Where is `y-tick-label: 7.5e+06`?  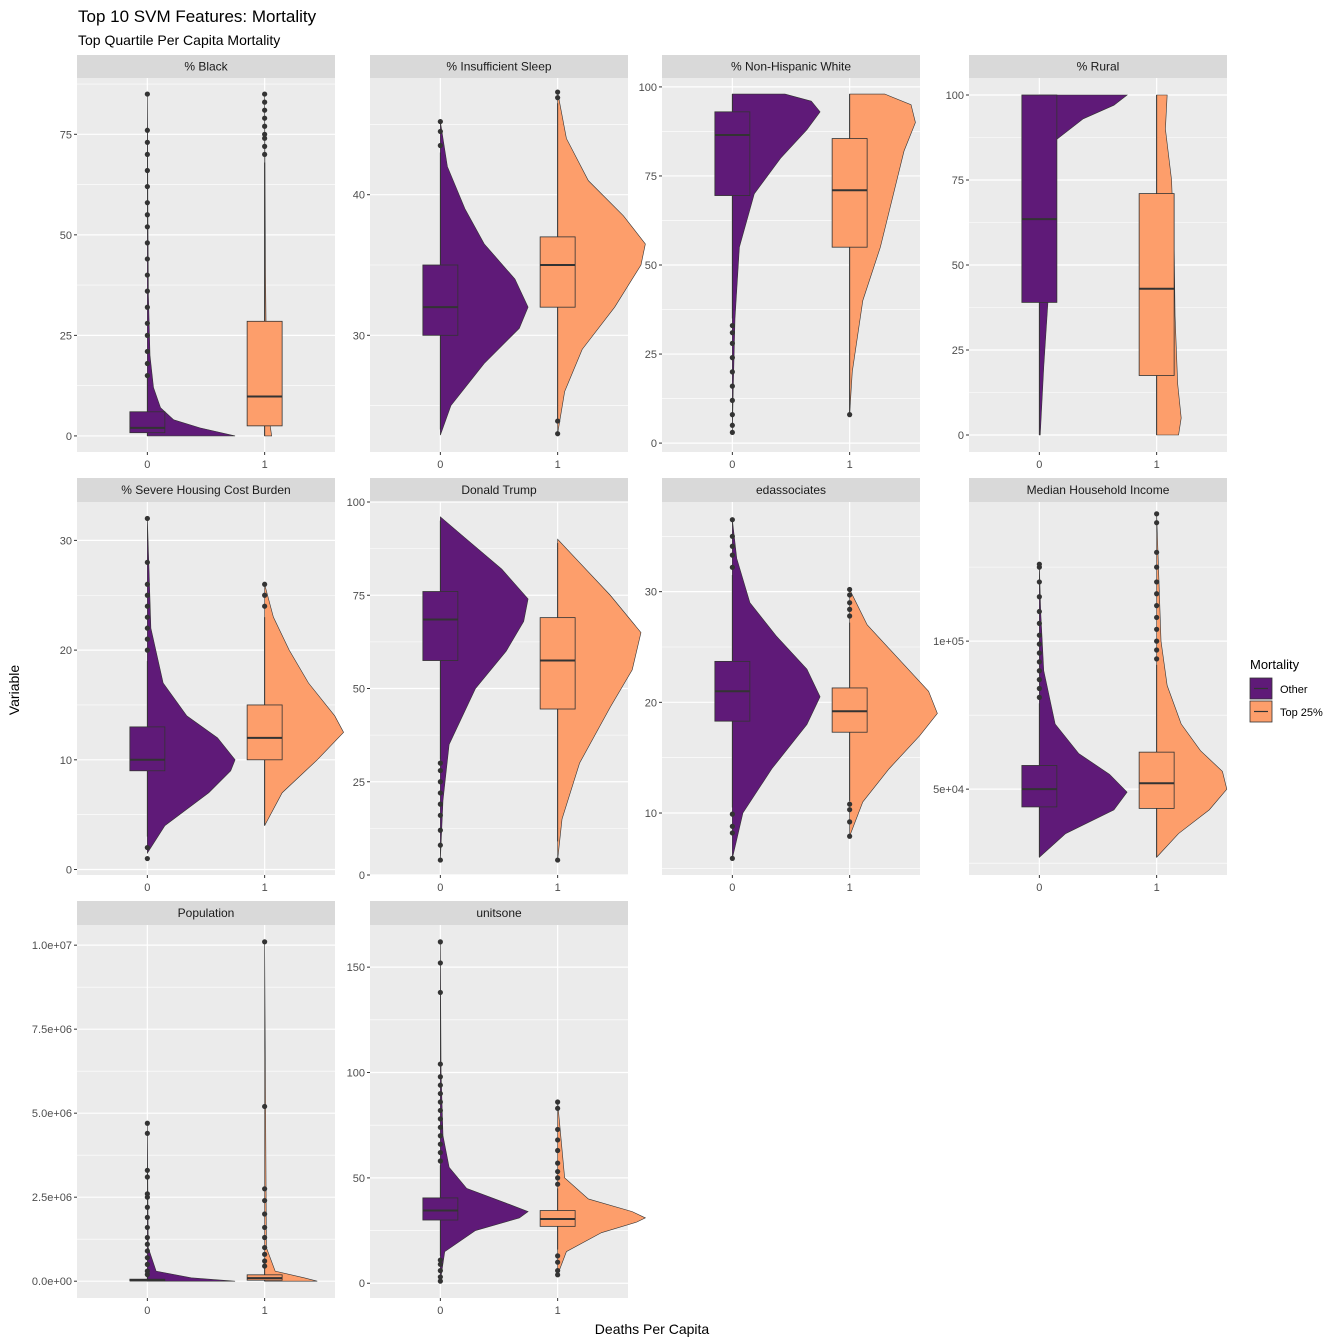 y-tick-label: 7.5e+06 is located at coordinates (52, 1030).